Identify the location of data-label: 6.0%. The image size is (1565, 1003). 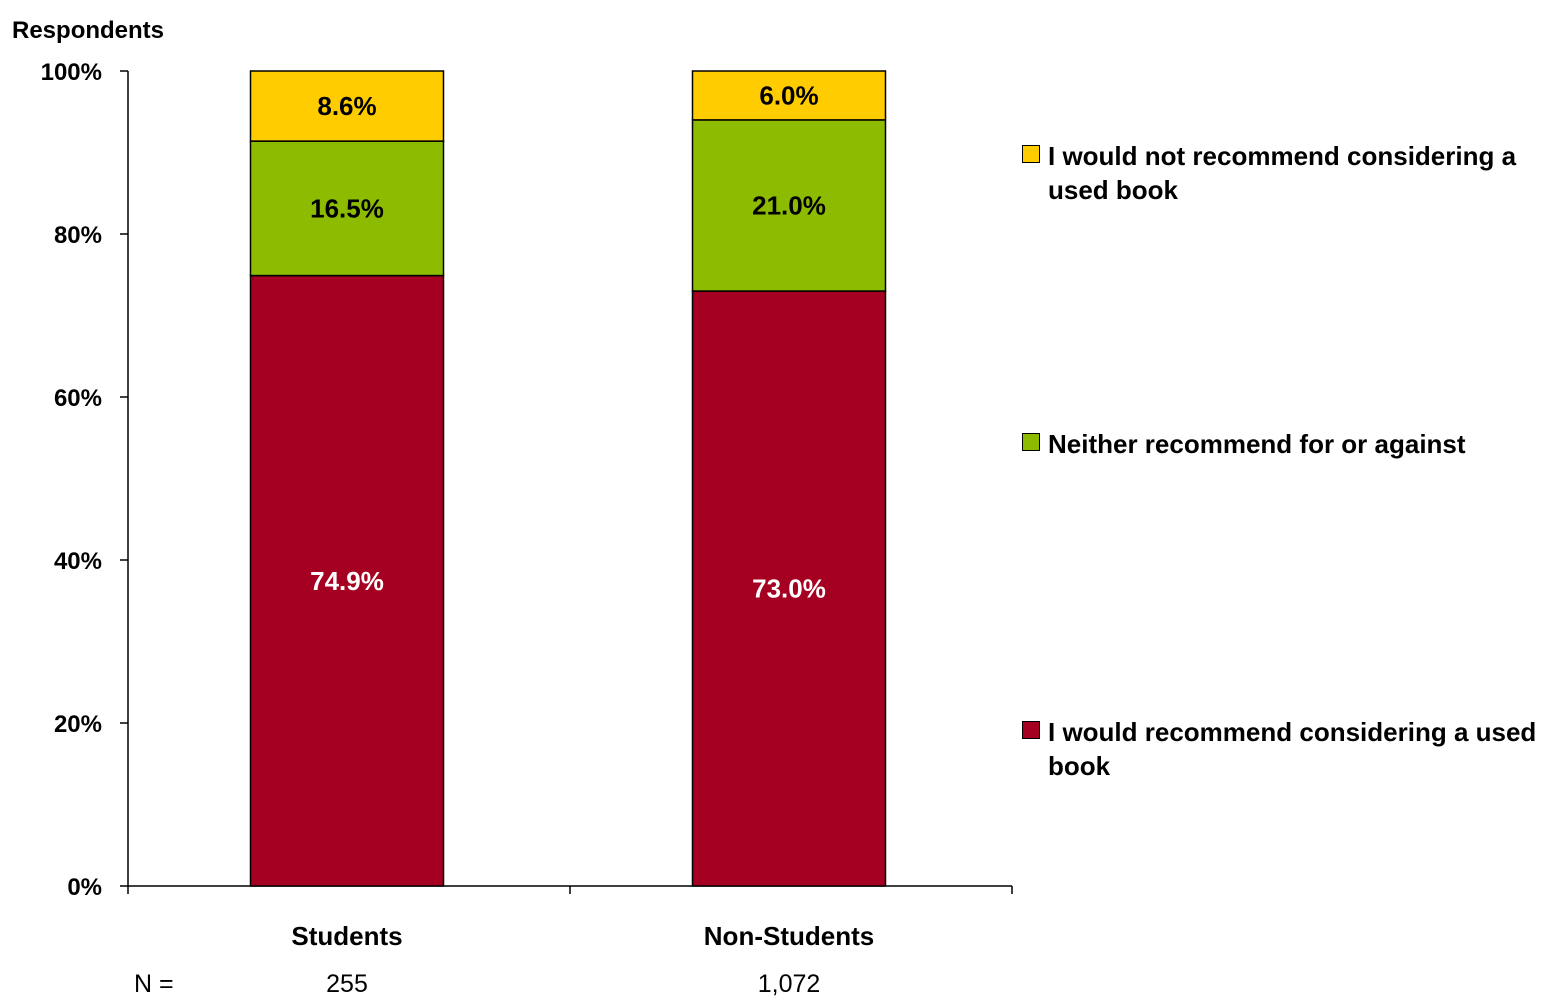
(788, 95).